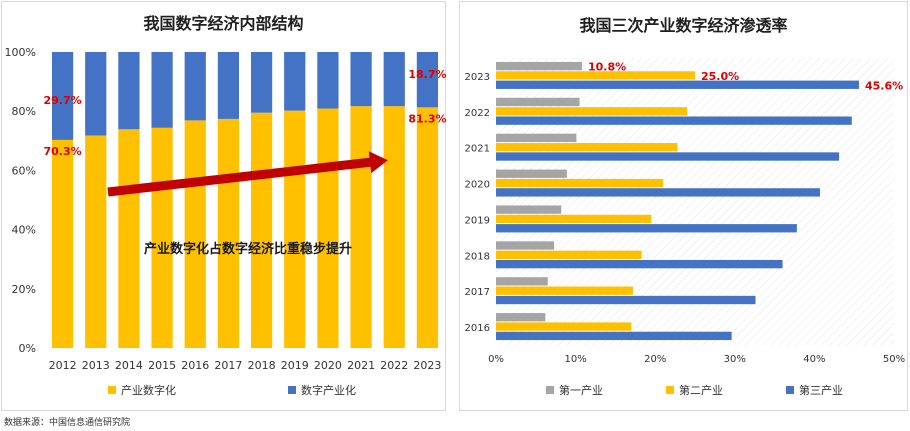 The image size is (910, 431). Describe the element at coordinates (223, 23) in the screenshot. I see `left-chart-title: 我国数字经济内部结构` at that location.